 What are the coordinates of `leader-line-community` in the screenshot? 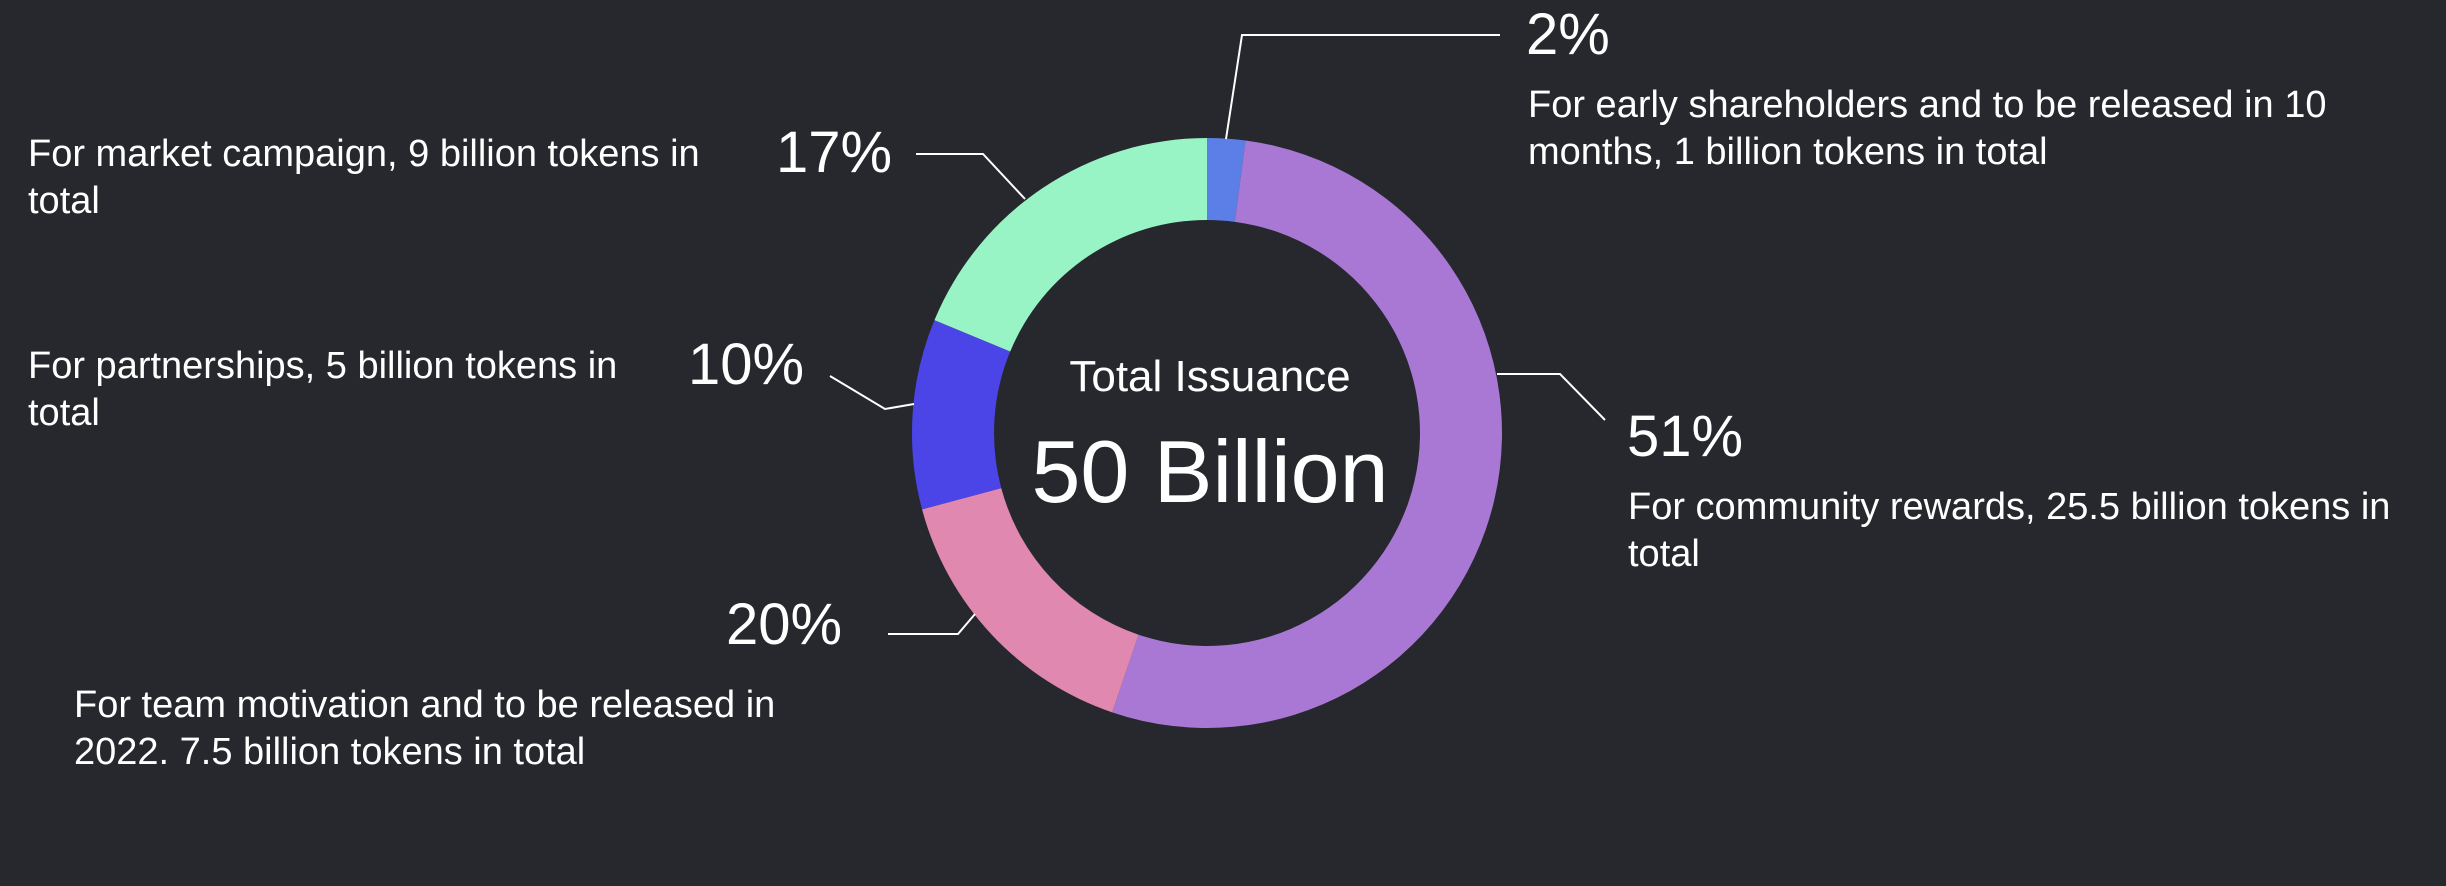 It's located at (1551, 397).